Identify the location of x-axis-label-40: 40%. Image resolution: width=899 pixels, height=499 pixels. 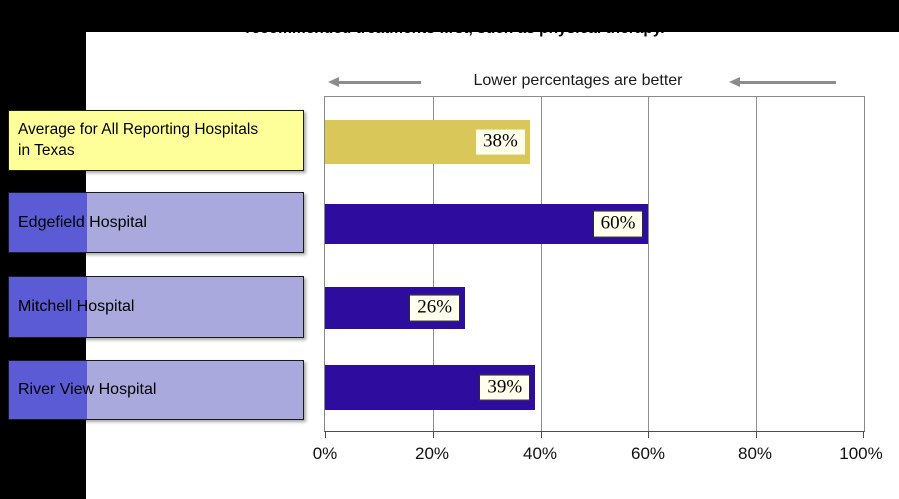
(540, 453).